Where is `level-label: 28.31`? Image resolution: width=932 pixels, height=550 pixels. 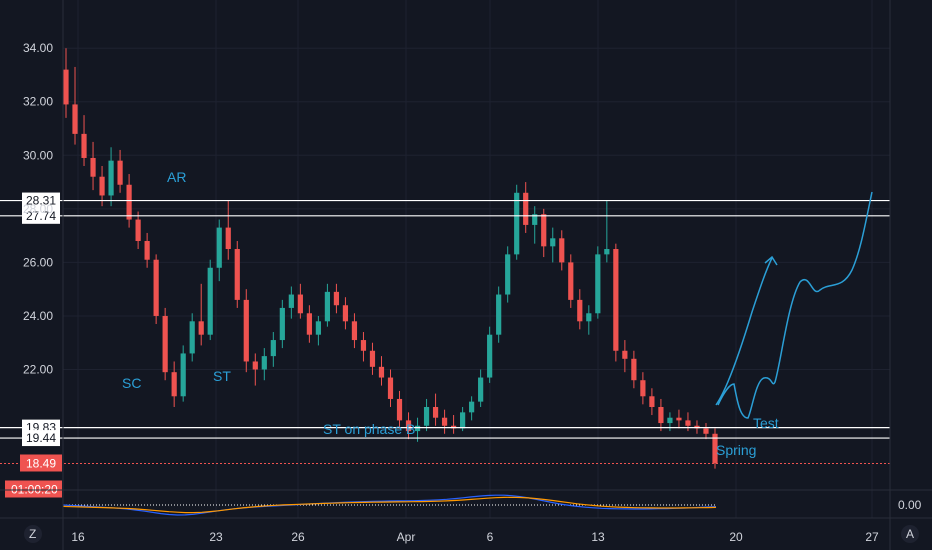
level-label: 28.31 is located at coordinates (41, 201).